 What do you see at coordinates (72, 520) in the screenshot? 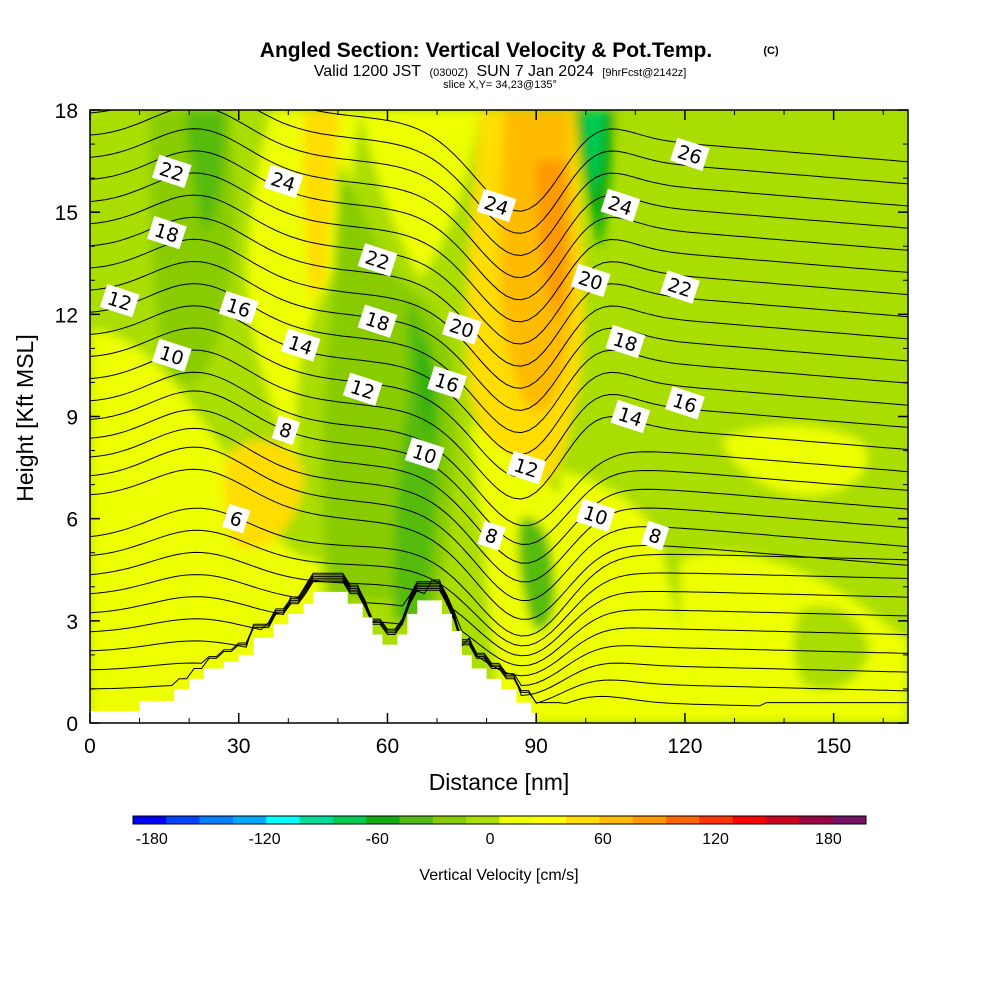
I see `y-tick-label: 6` at bounding box center [72, 520].